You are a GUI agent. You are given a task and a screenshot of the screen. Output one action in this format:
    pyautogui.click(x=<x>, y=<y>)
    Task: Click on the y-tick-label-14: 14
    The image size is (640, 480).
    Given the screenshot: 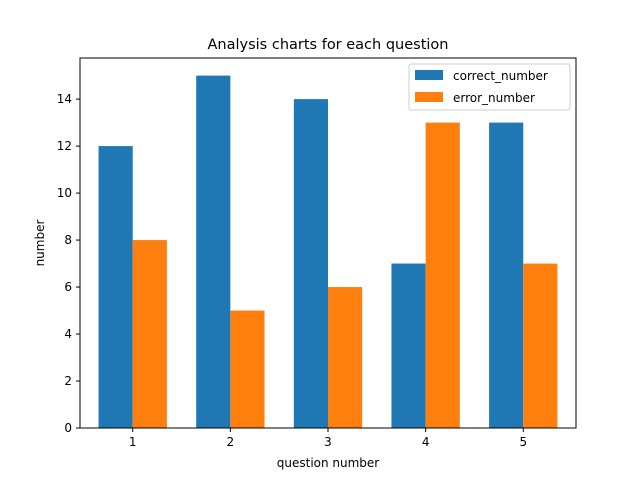 What is the action you would take?
    pyautogui.click(x=64, y=99)
    